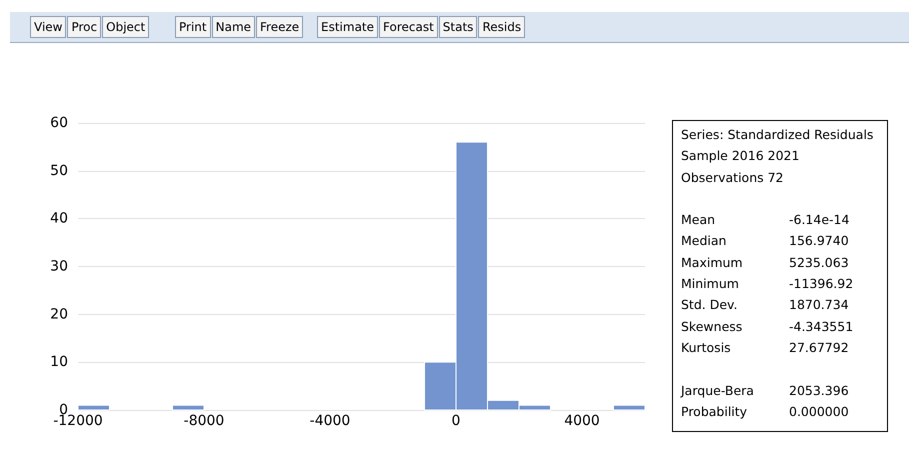 Image resolution: width=909 pixels, height=456 pixels. I want to click on text: -11396.92, so click(821, 284).